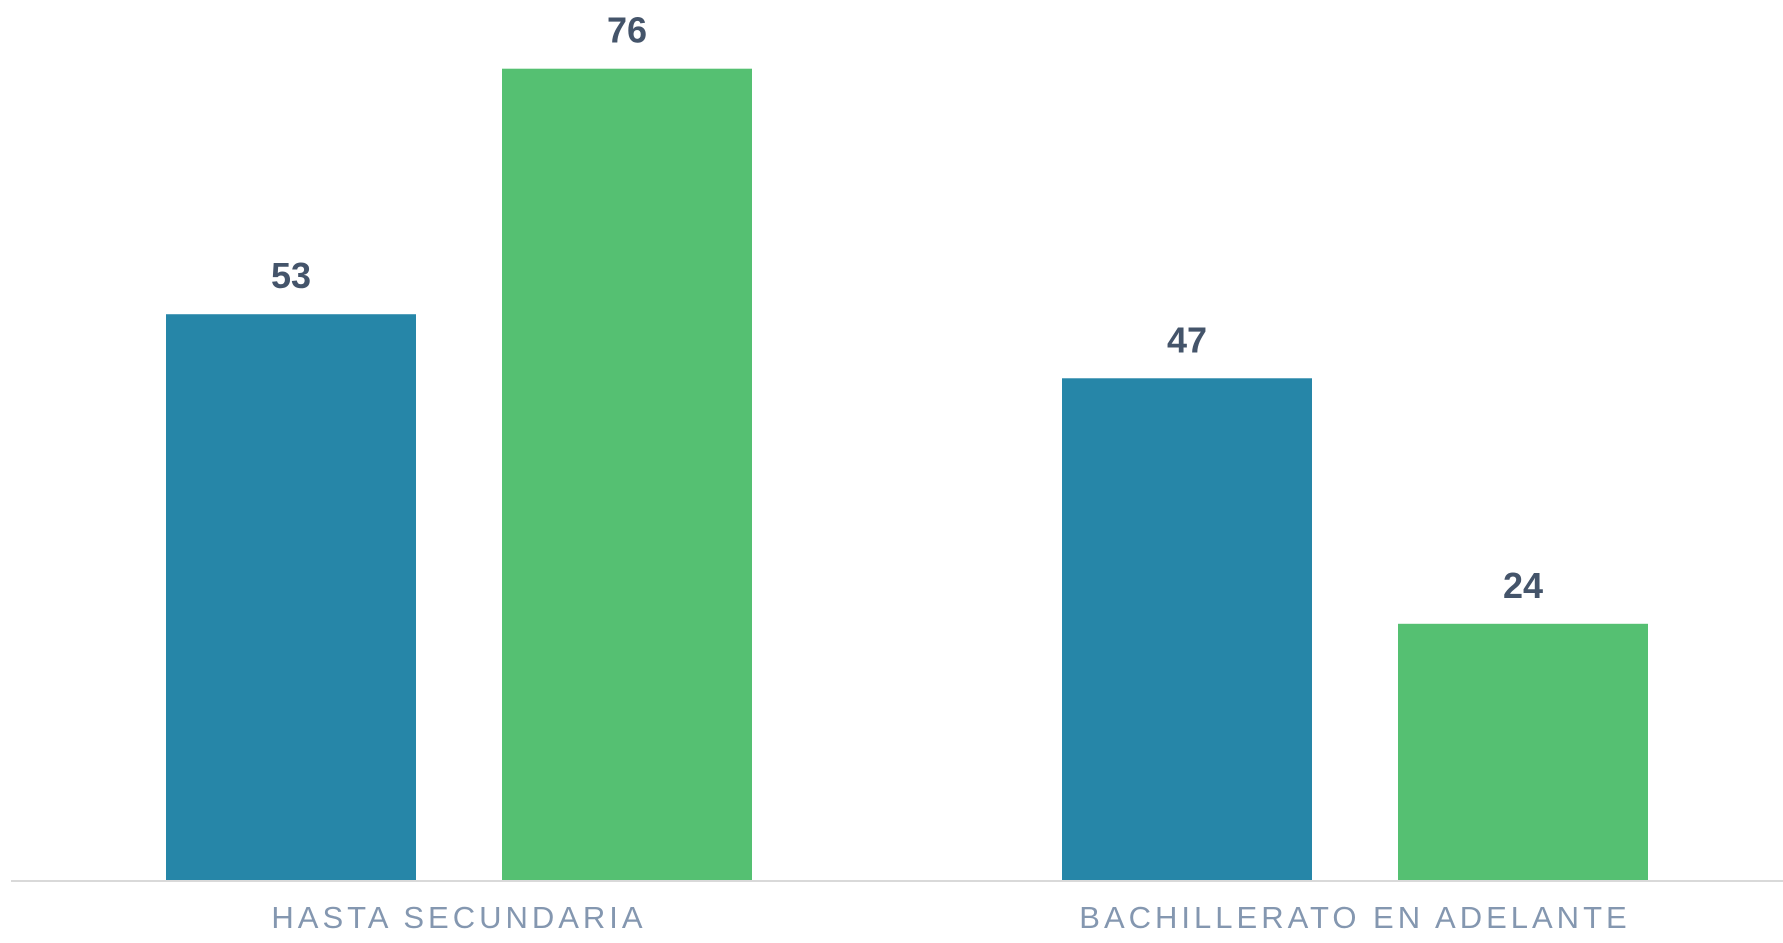 Image resolution: width=1783 pixels, height=943 pixels. What do you see at coordinates (458, 917) in the screenshot?
I see `x-tick-label: HASTA SECUNDARIA` at bounding box center [458, 917].